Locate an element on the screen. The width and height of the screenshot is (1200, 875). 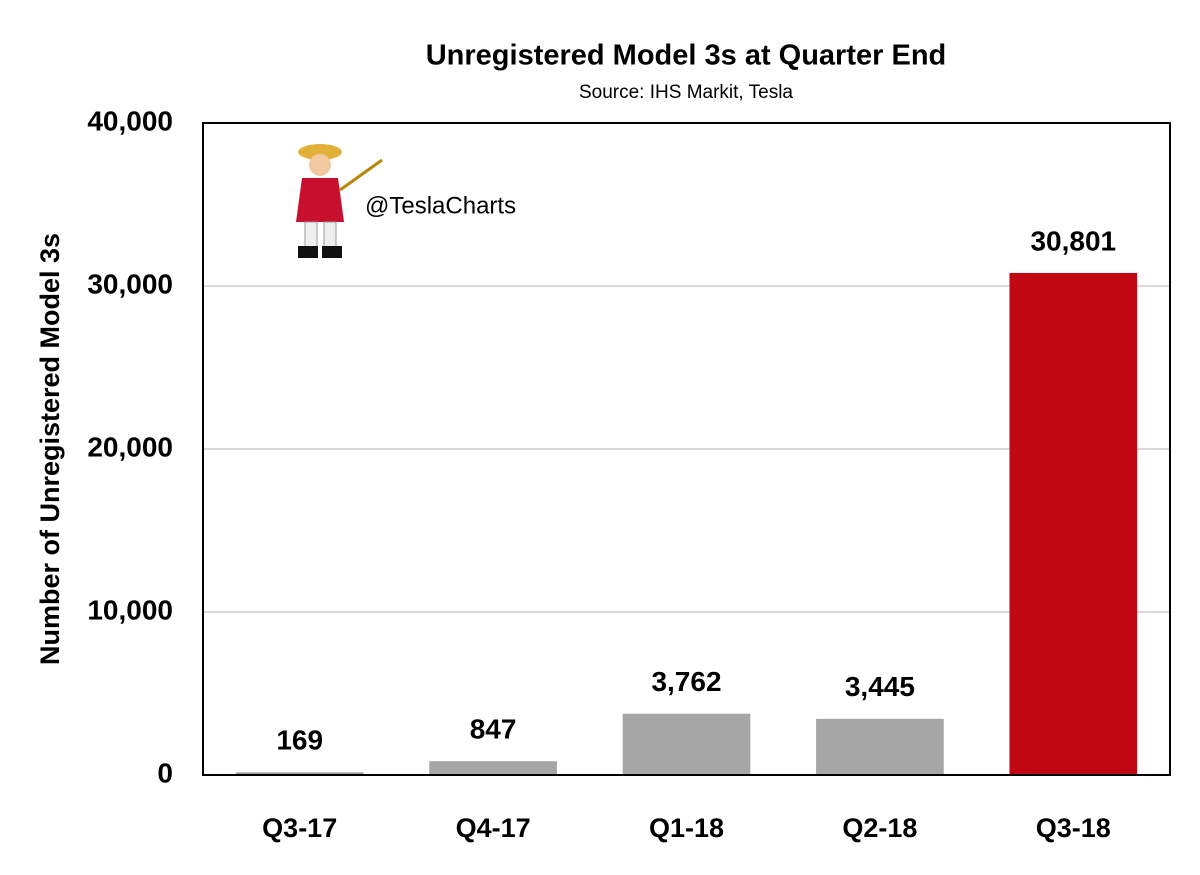
value-label: 30,801 is located at coordinates (1073, 240).